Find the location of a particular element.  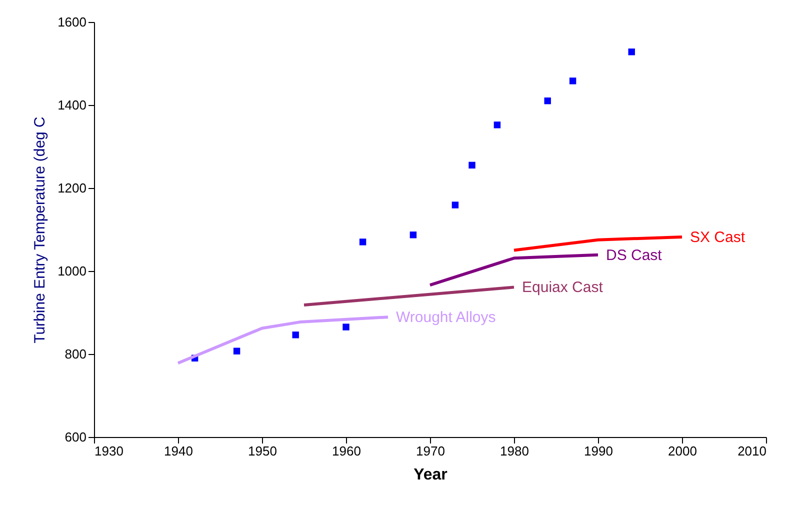

series-label: SX Cast is located at coordinates (718, 237).